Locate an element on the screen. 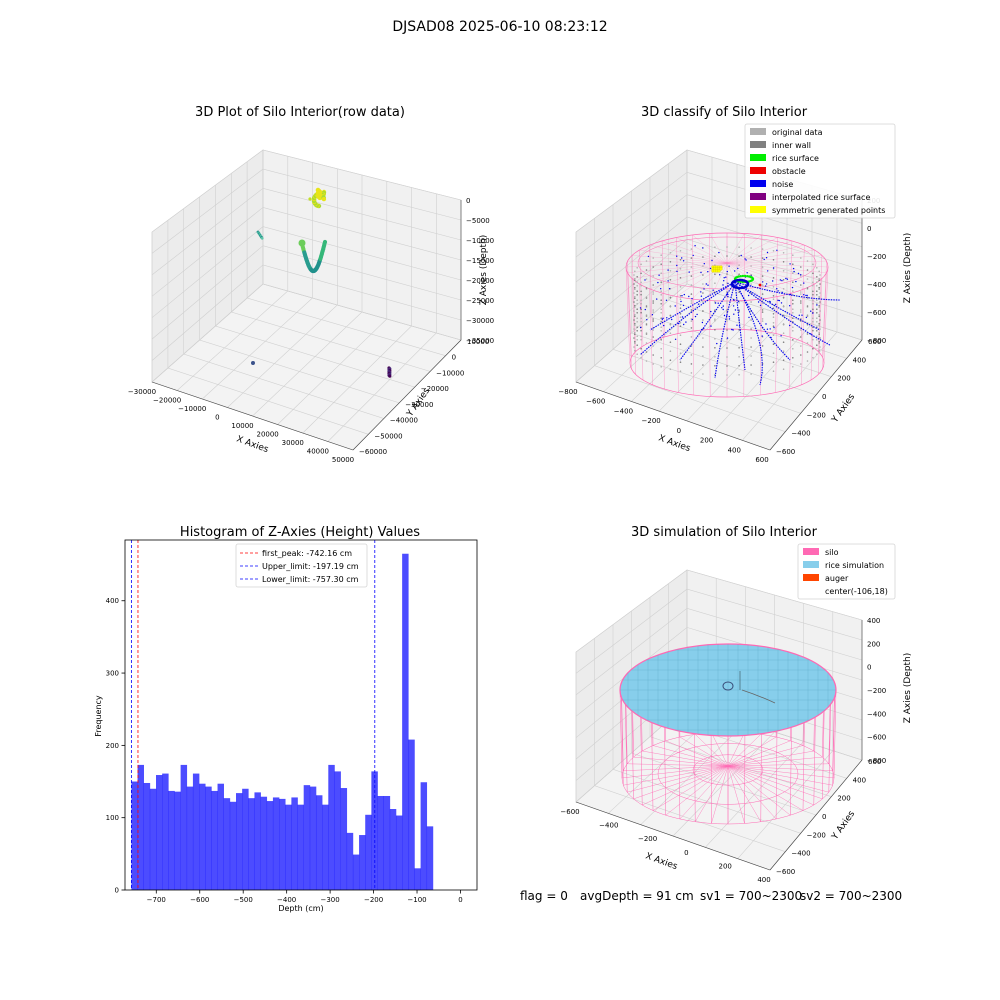 Image resolution: width=1000 pixels, height=1000 pixels. y-tick-label: 200 is located at coordinates (843, 379).